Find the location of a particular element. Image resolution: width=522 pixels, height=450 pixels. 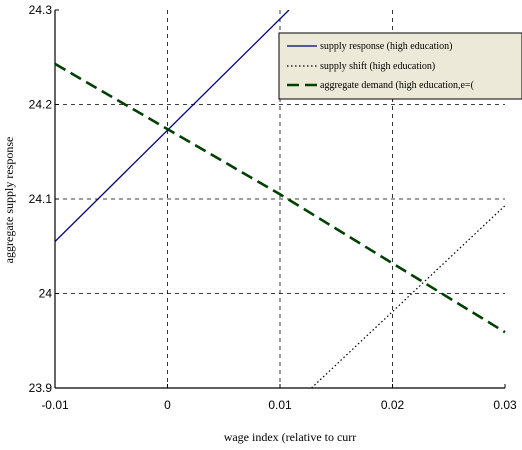

legend-box is located at coordinates (400, 66).